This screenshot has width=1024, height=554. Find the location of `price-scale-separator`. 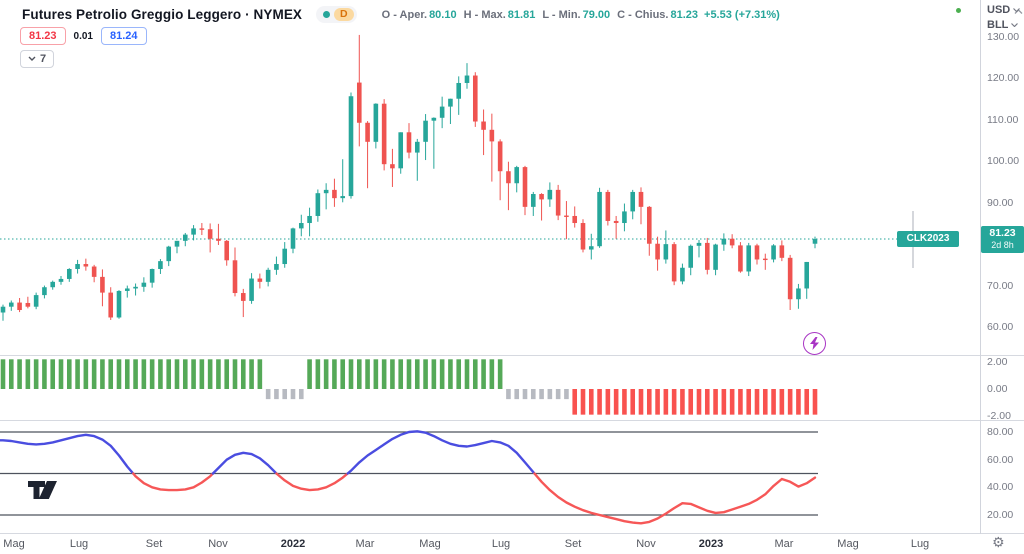

price-scale-separator is located at coordinates (980, 277).